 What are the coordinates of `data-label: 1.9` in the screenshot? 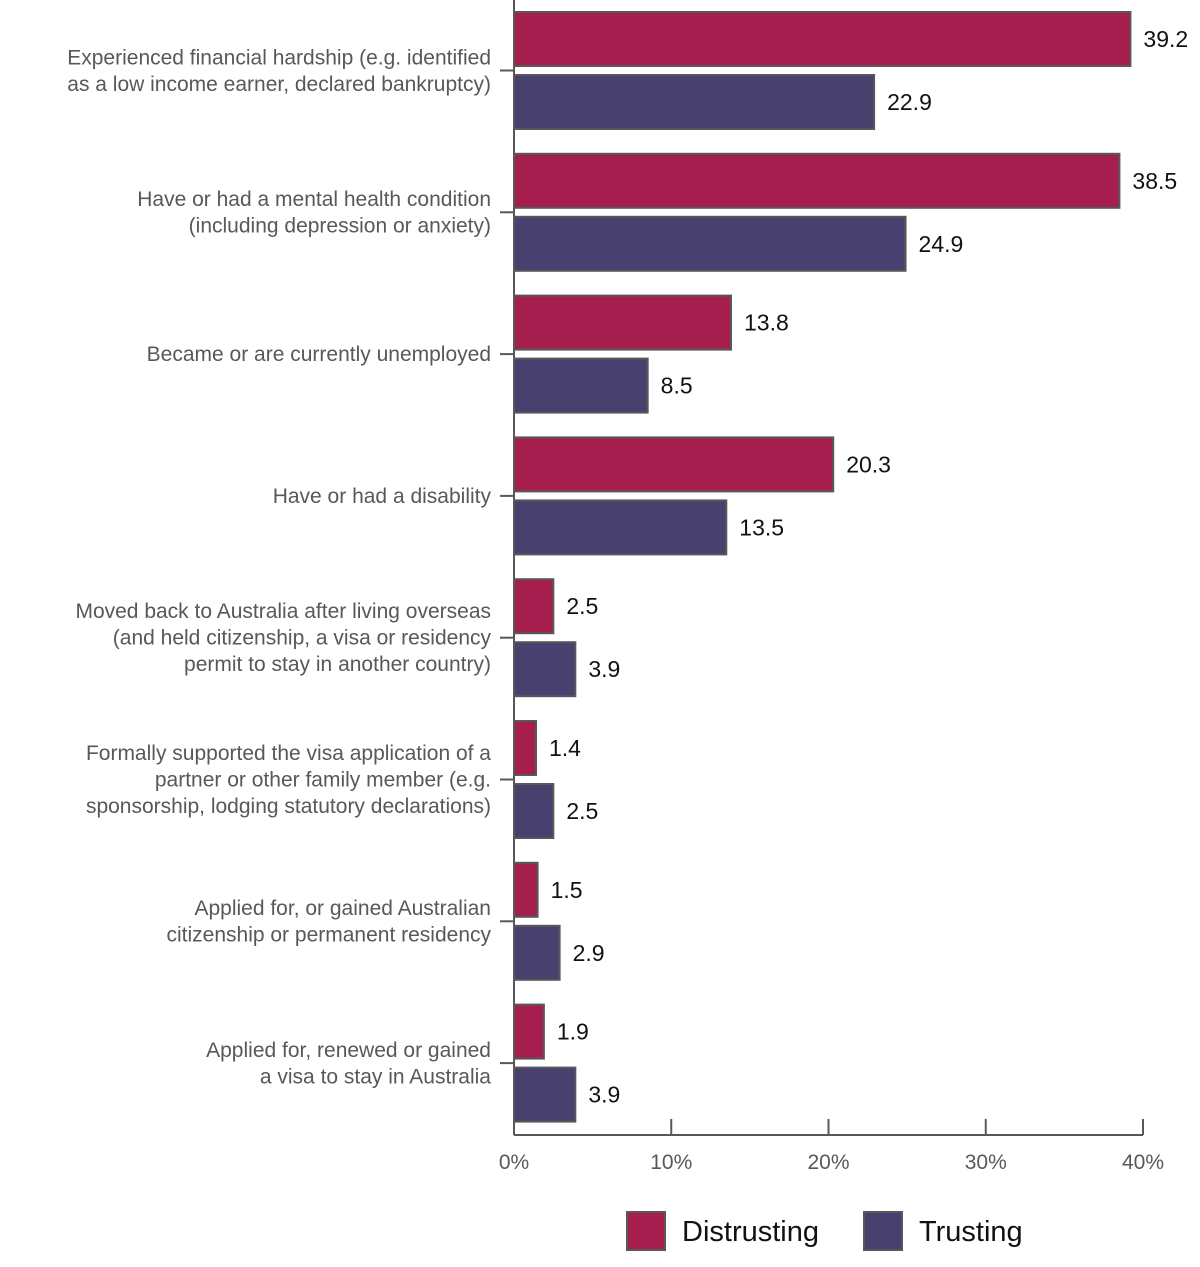 It's located at (573, 1032).